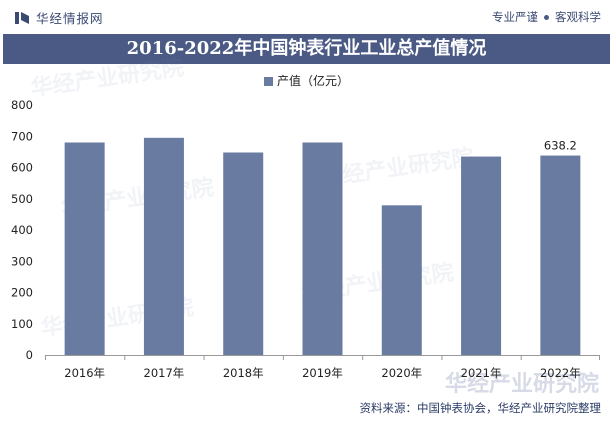  I want to click on y-tick-label: 700, so click(22, 136).